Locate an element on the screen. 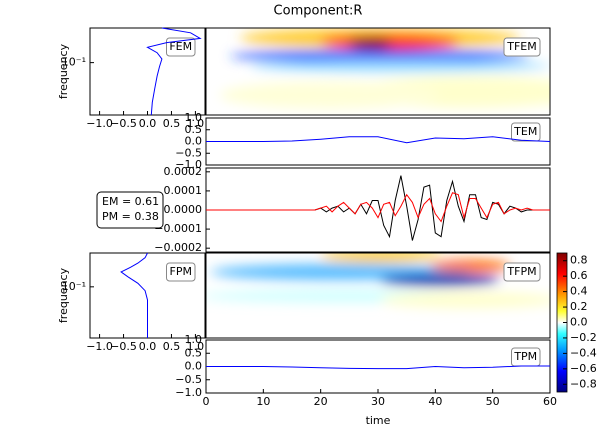 The height and width of the screenshot is (428, 615). panel-label: TPM is located at coordinates (525, 356).